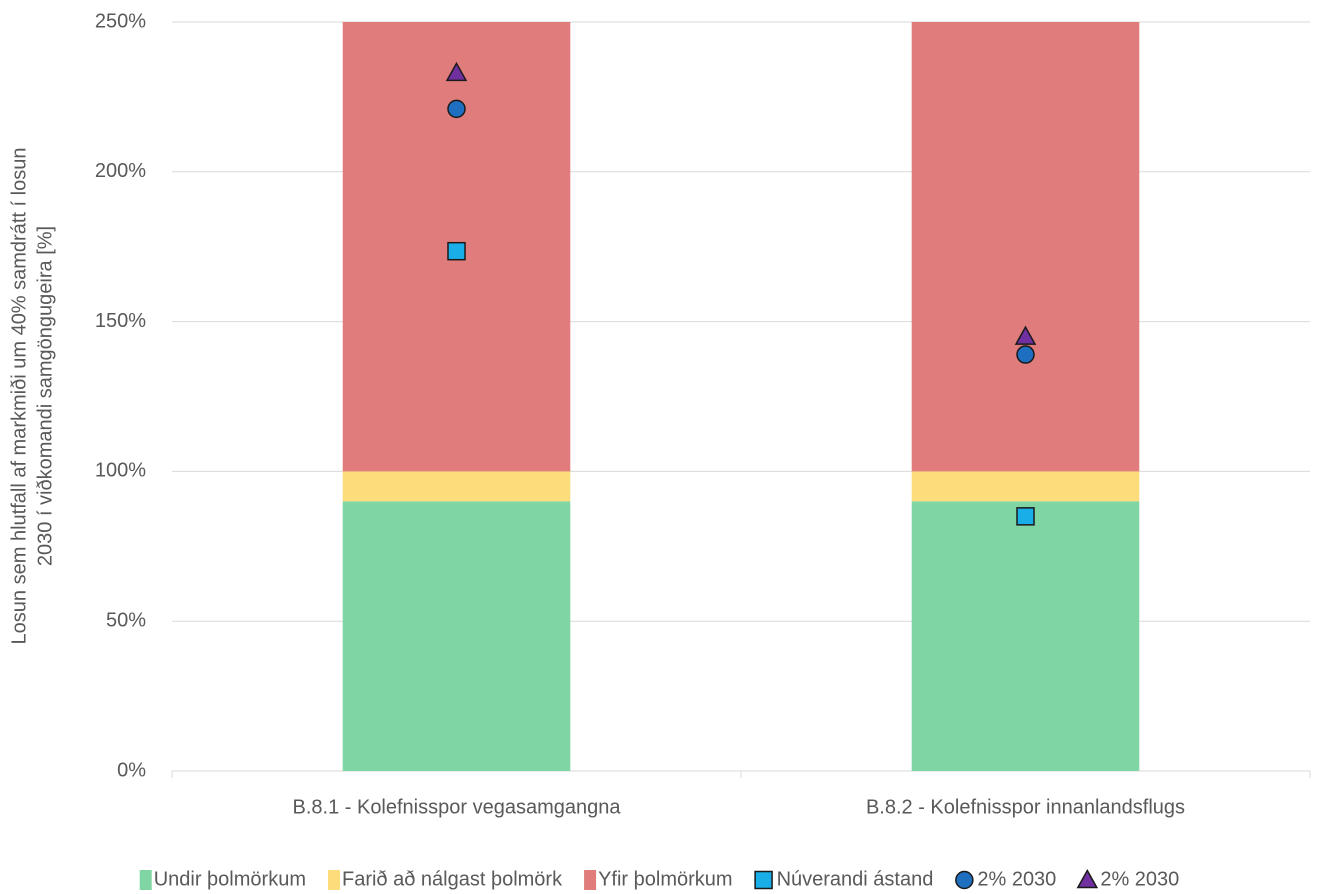  Describe the element at coordinates (120, 471) in the screenshot. I see `y-tick-label: 100%` at that location.